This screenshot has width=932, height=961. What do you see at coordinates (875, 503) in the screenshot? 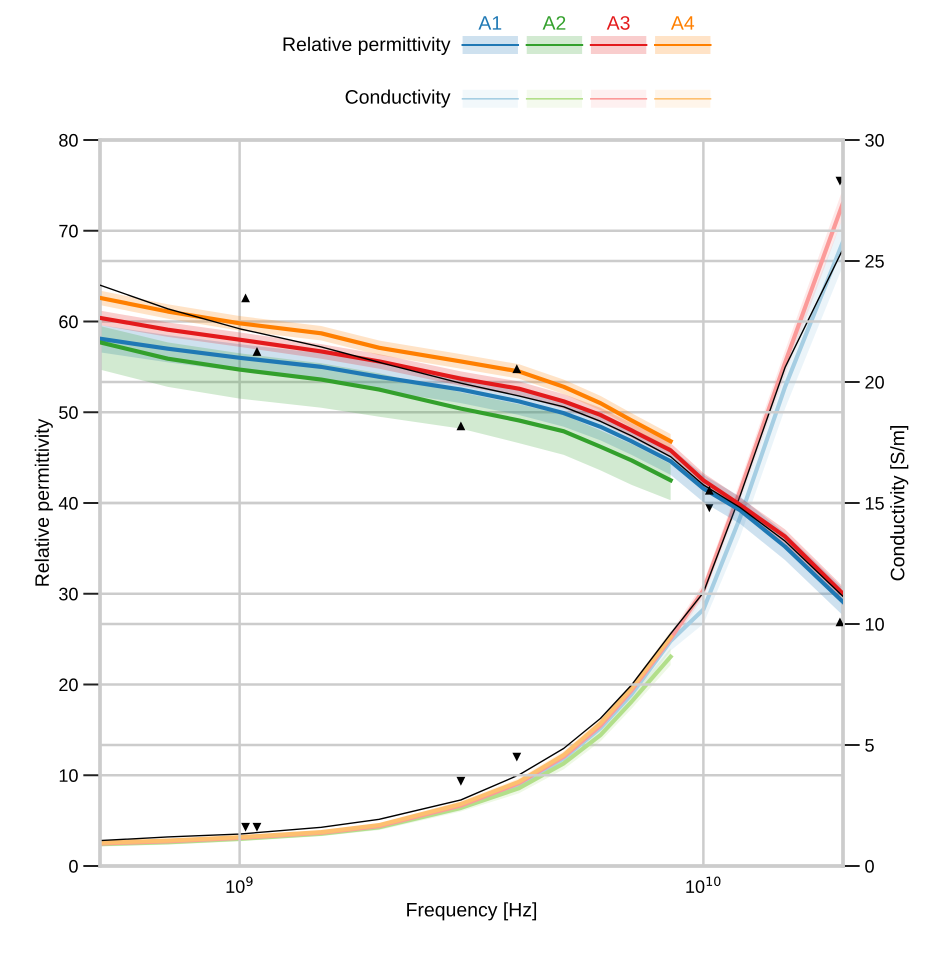
I see `y2-tick-label: 15` at bounding box center [875, 503].